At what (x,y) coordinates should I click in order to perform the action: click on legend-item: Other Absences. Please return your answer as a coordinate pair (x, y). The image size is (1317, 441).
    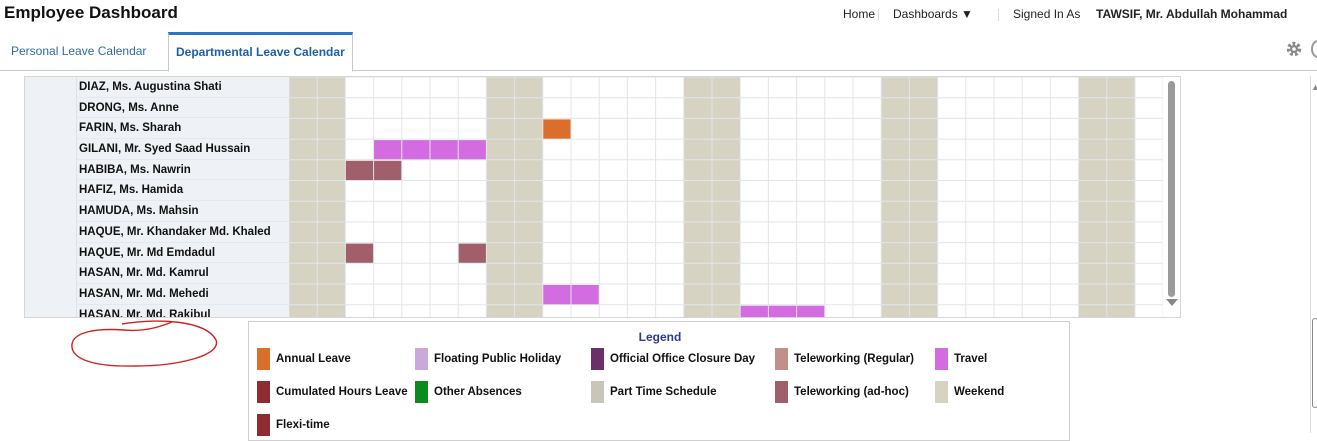
    Looking at the image, I should click on (468, 392).